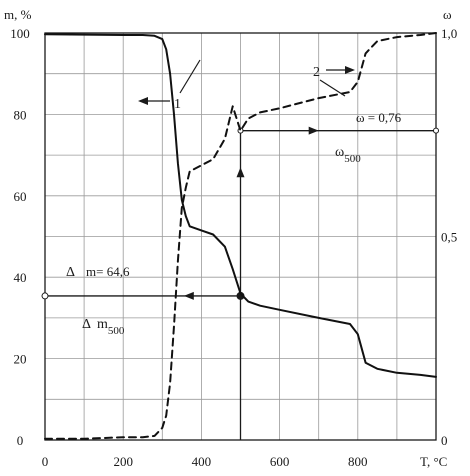  What do you see at coordinates (20, 114) in the screenshot?
I see `y-left-tick-label: 80` at bounding box center [20, 114].